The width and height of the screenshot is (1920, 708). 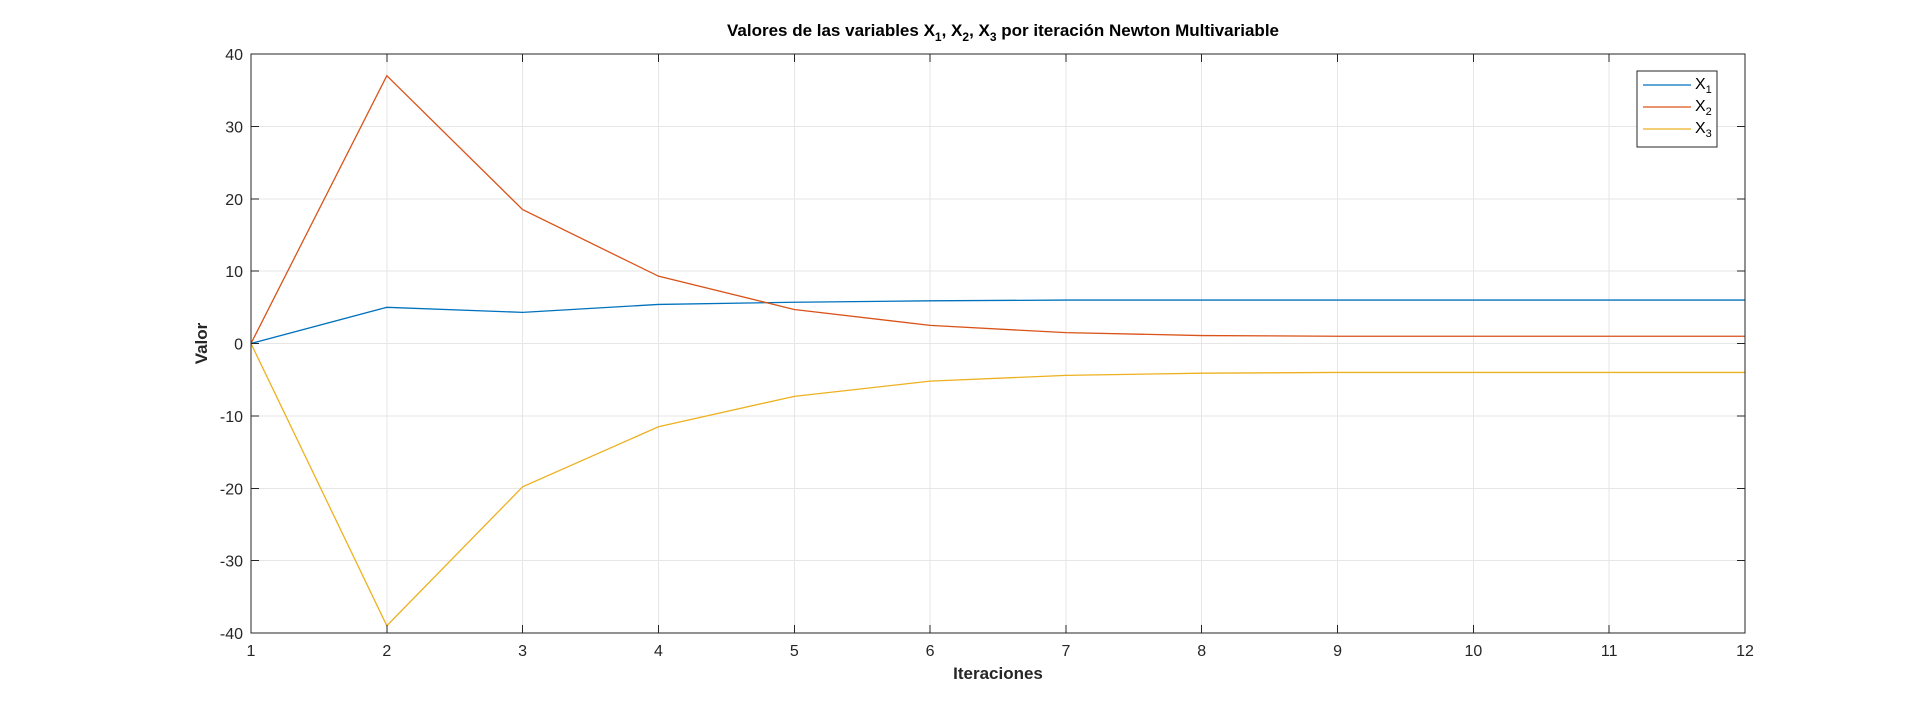 I want to click on x-tick-label: 7, so click(x=1065, y=651).